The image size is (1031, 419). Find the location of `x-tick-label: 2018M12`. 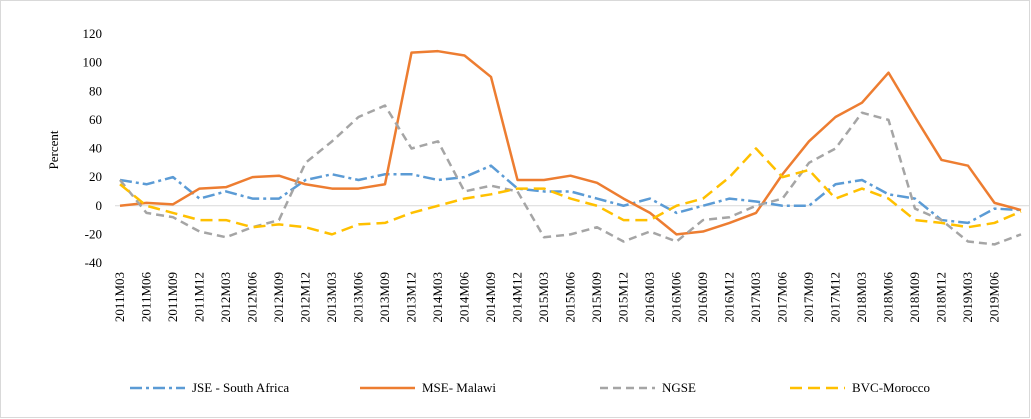

x-tick-label: 2018M12 is located at coordinates (941, 297).